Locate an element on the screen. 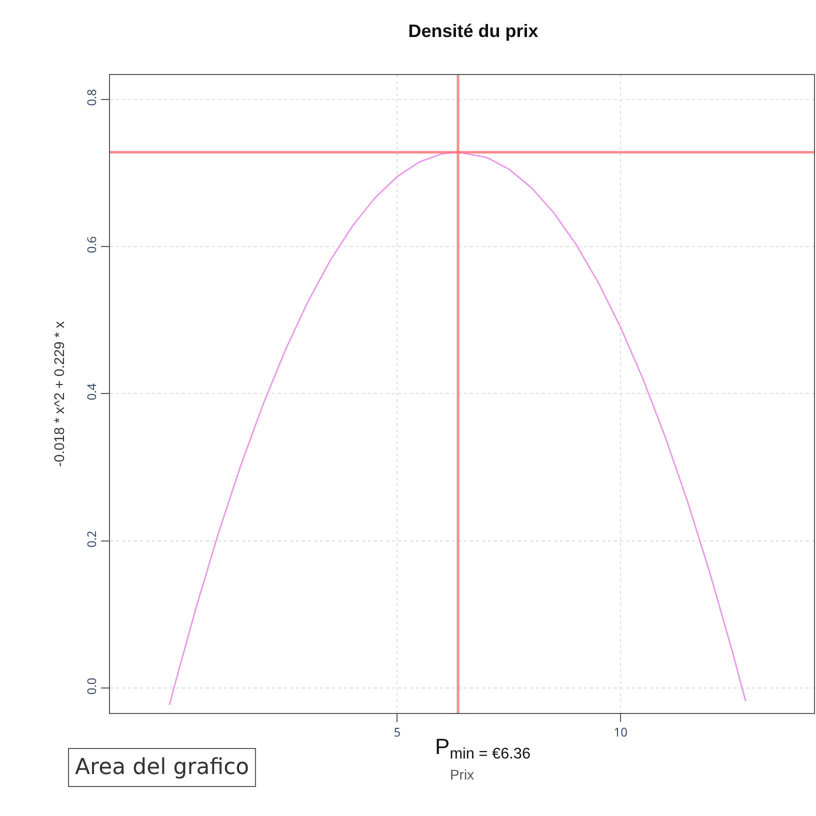  y-tick-label: 0.8 is located at coordinates (91, 97).